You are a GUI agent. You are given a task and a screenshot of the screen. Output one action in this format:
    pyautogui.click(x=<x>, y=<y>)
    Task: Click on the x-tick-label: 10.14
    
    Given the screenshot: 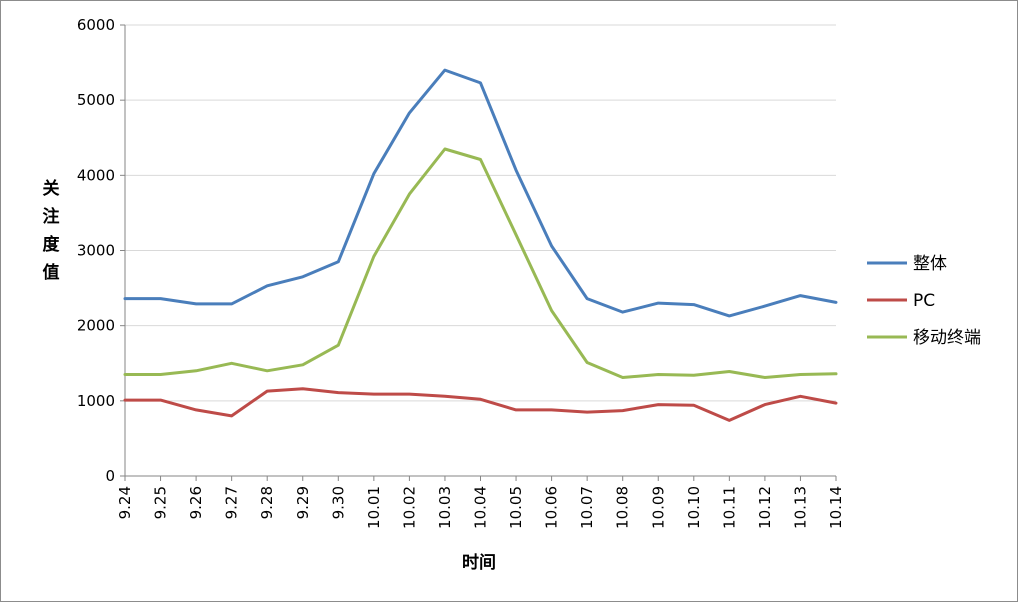 What is the action you would take?
    pyautogui.click(x=836, y=507)
    